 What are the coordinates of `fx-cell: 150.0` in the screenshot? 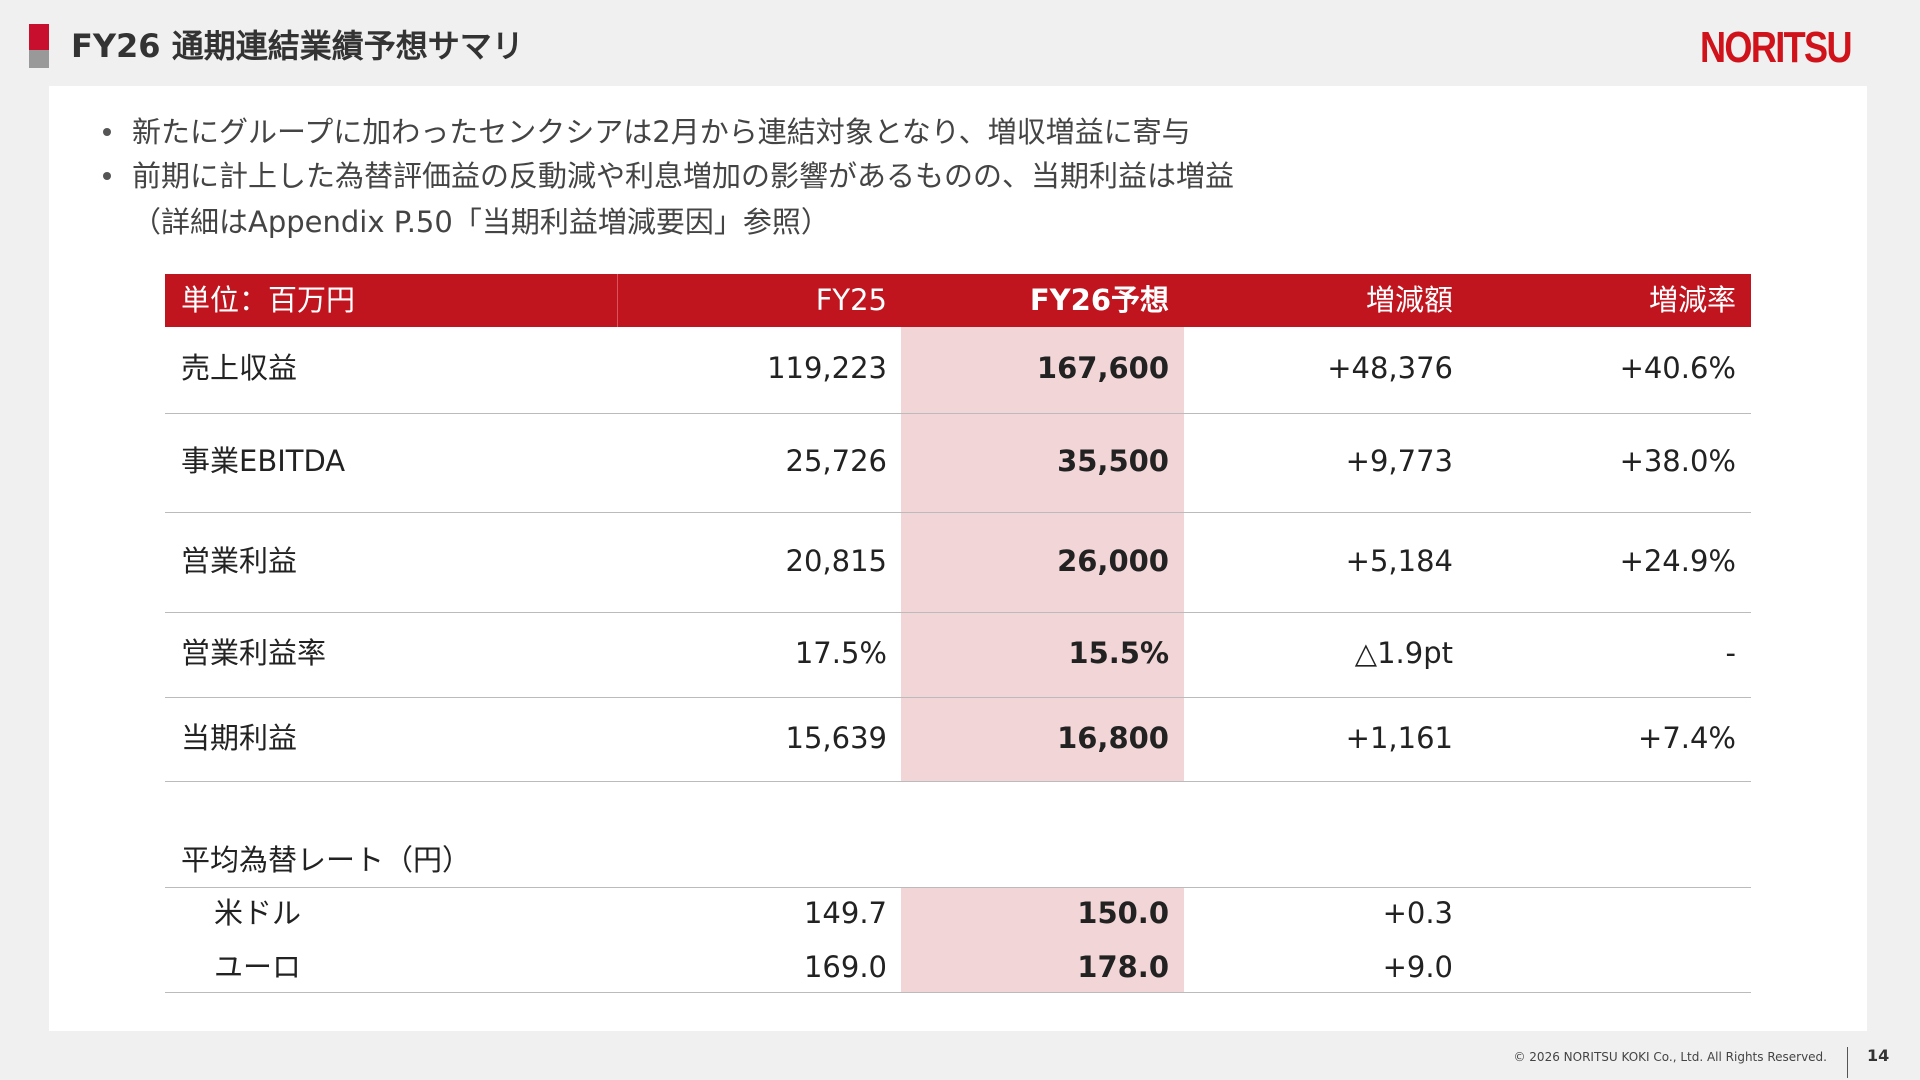 It's located at (1123, 913).